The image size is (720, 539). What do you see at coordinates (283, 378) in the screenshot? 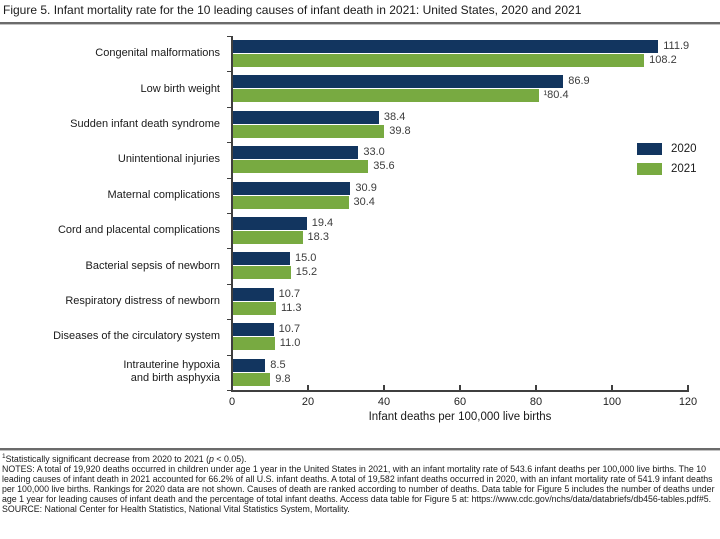
I see `bar-value-label: 9.8` at bounding box center [283, 378].